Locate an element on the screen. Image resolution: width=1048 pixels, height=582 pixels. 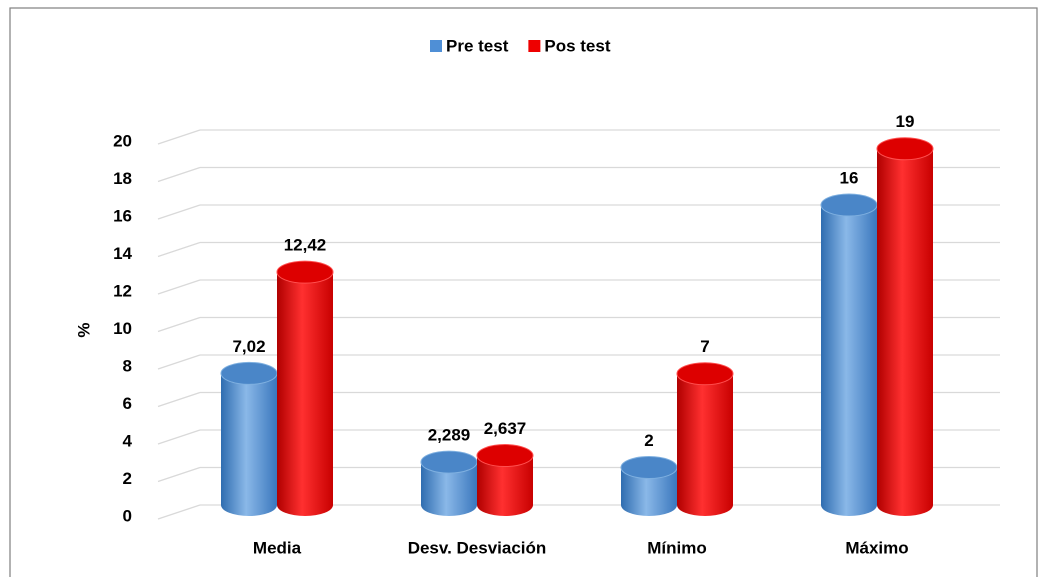
y-tick-label: 4 is located at coordinates (128, 440).